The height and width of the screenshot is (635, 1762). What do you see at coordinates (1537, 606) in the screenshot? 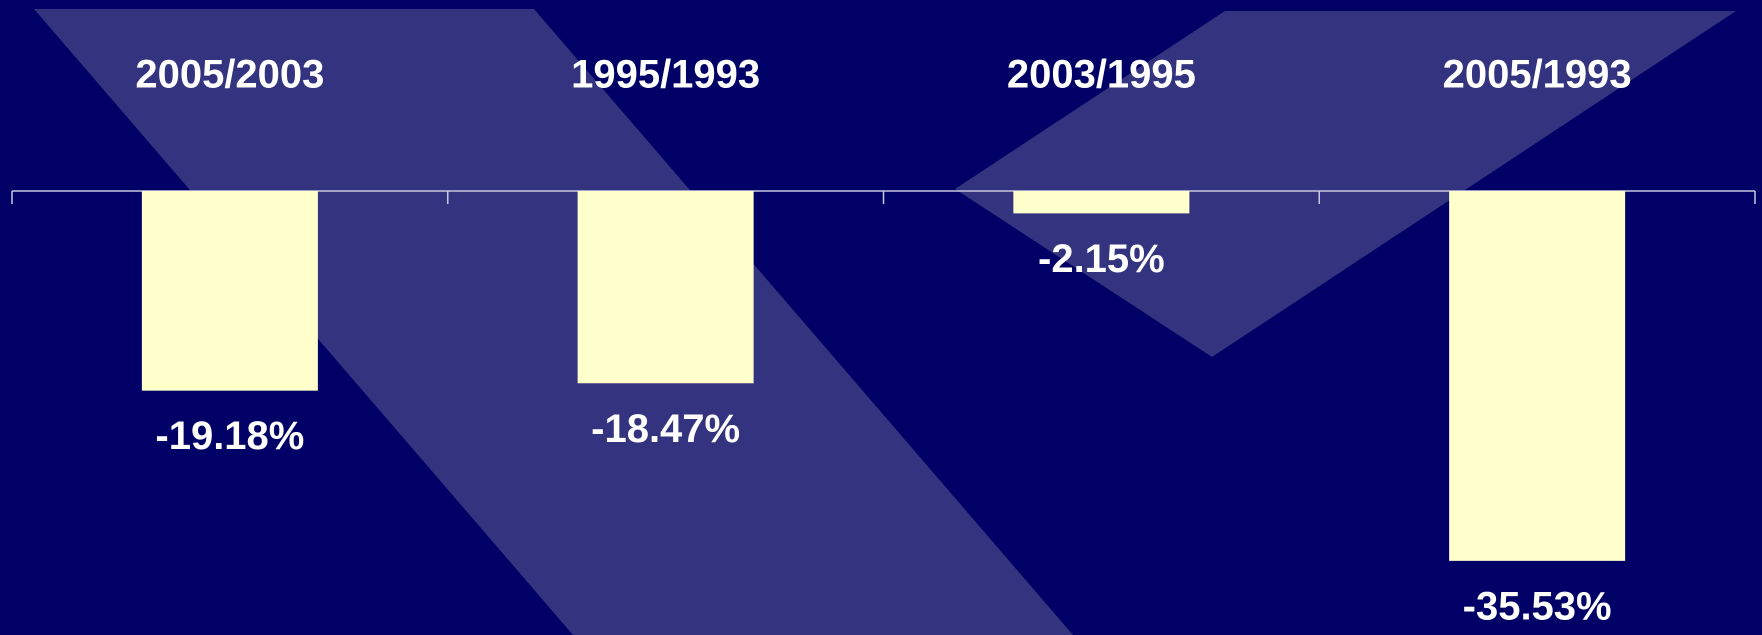
I see `value-label: -35.53%` at bounding box center [1537, 606].